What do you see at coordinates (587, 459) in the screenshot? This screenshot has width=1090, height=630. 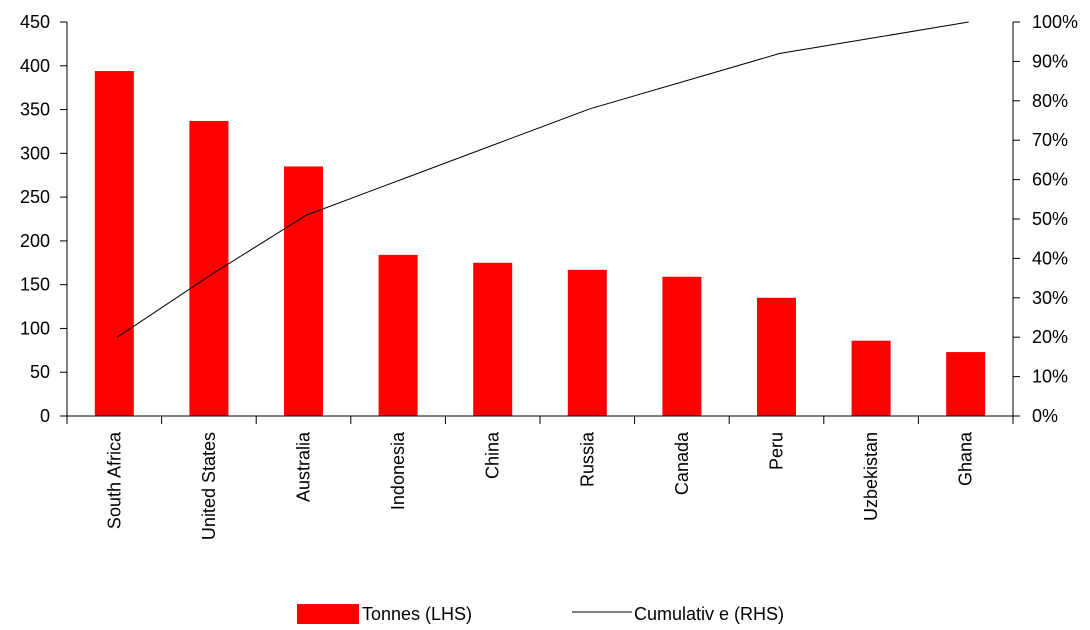 I see `x-tick-label: Russia` at bounding box center [587, 459].